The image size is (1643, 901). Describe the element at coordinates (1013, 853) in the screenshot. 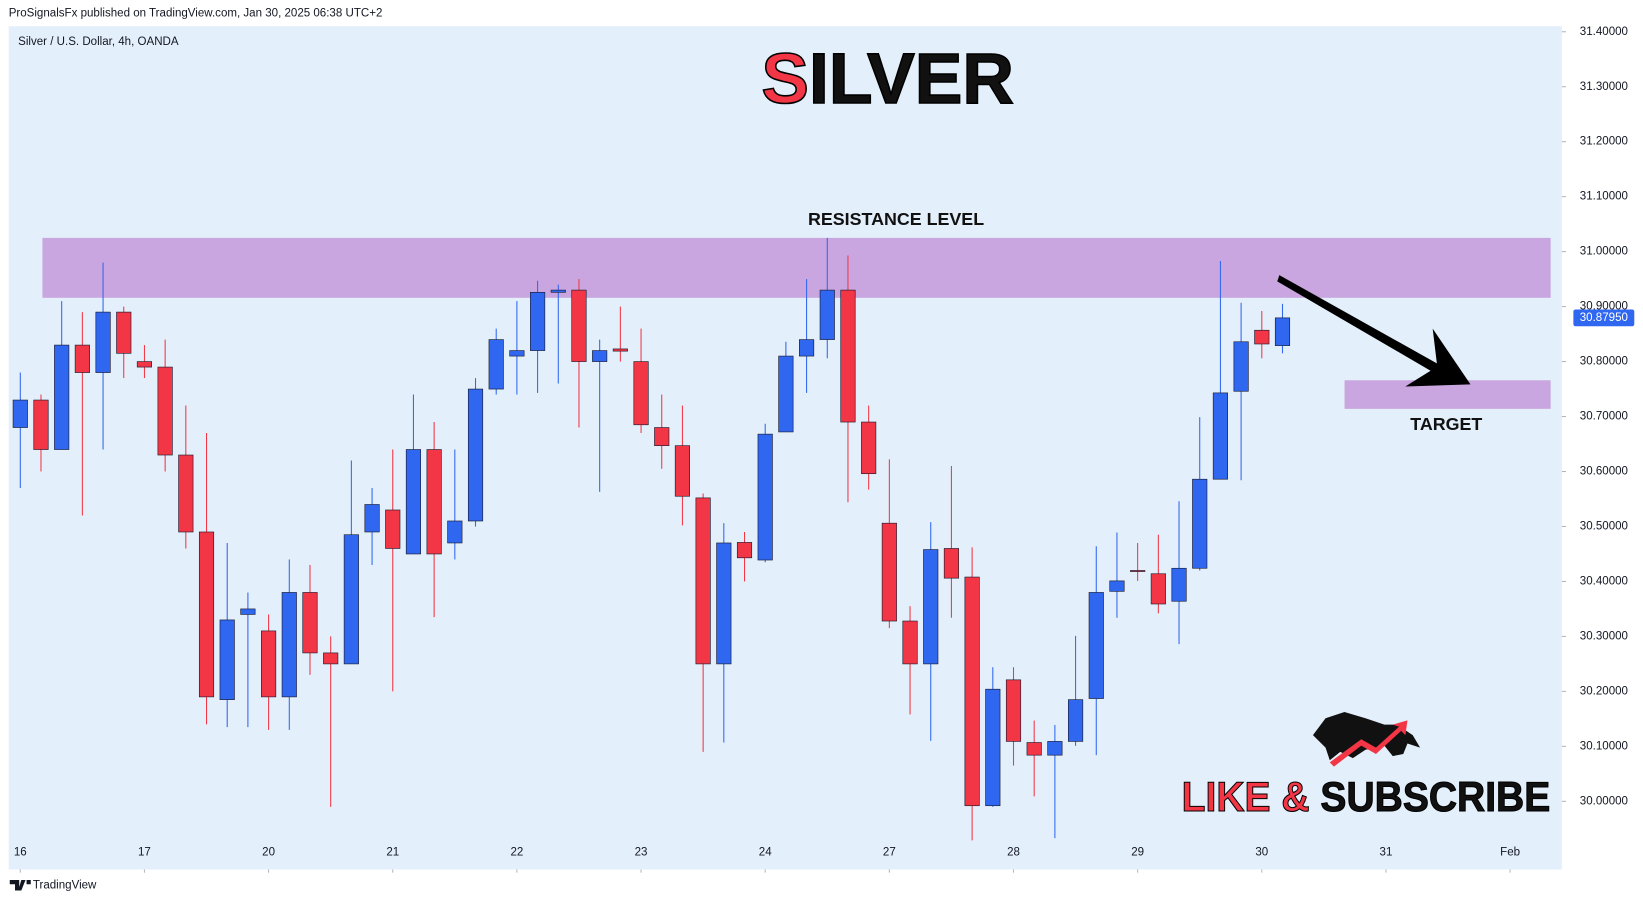

I see `x-tick-label: 28` at that location.